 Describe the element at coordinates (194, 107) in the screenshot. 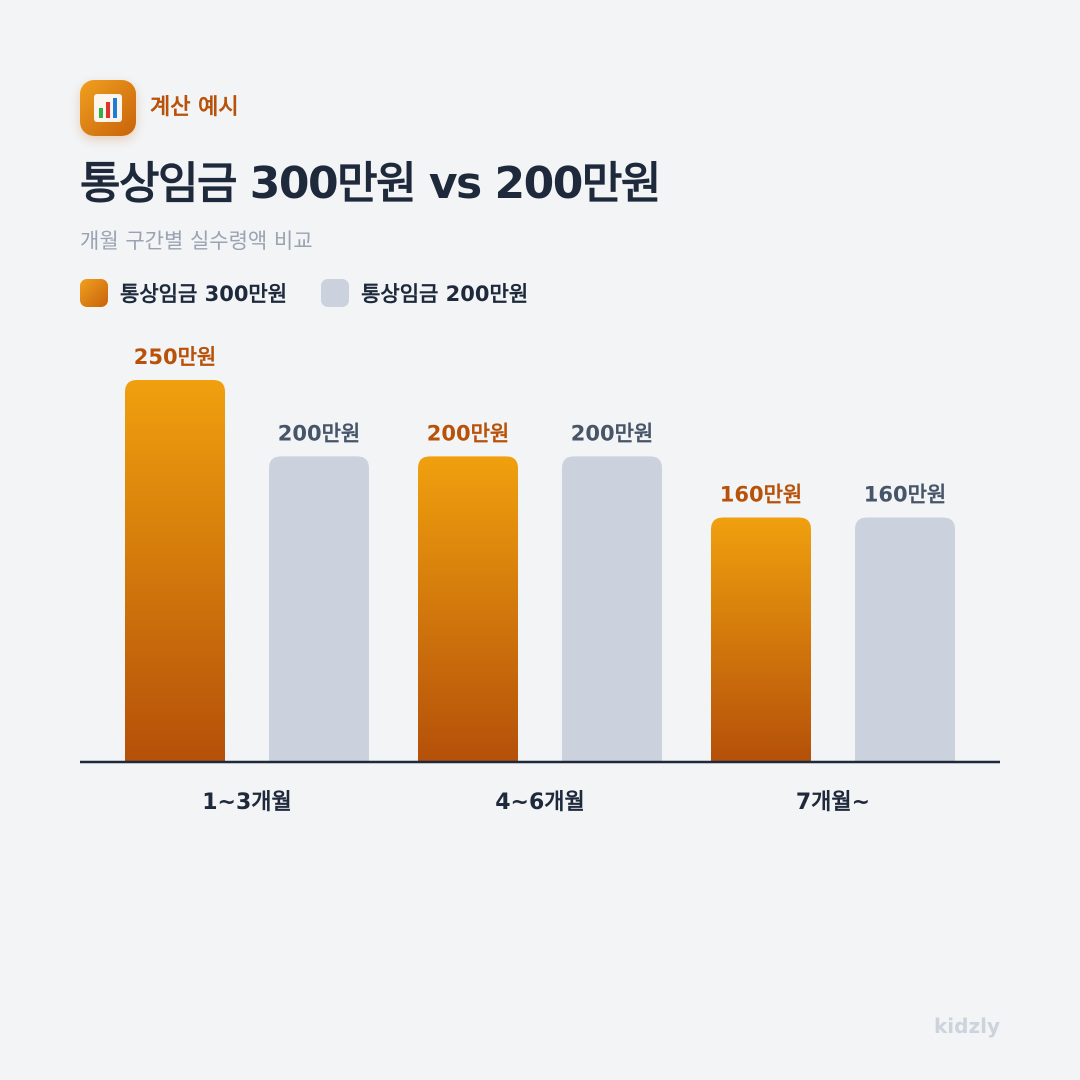

I see `badge-label: 계산 예시` at that location.